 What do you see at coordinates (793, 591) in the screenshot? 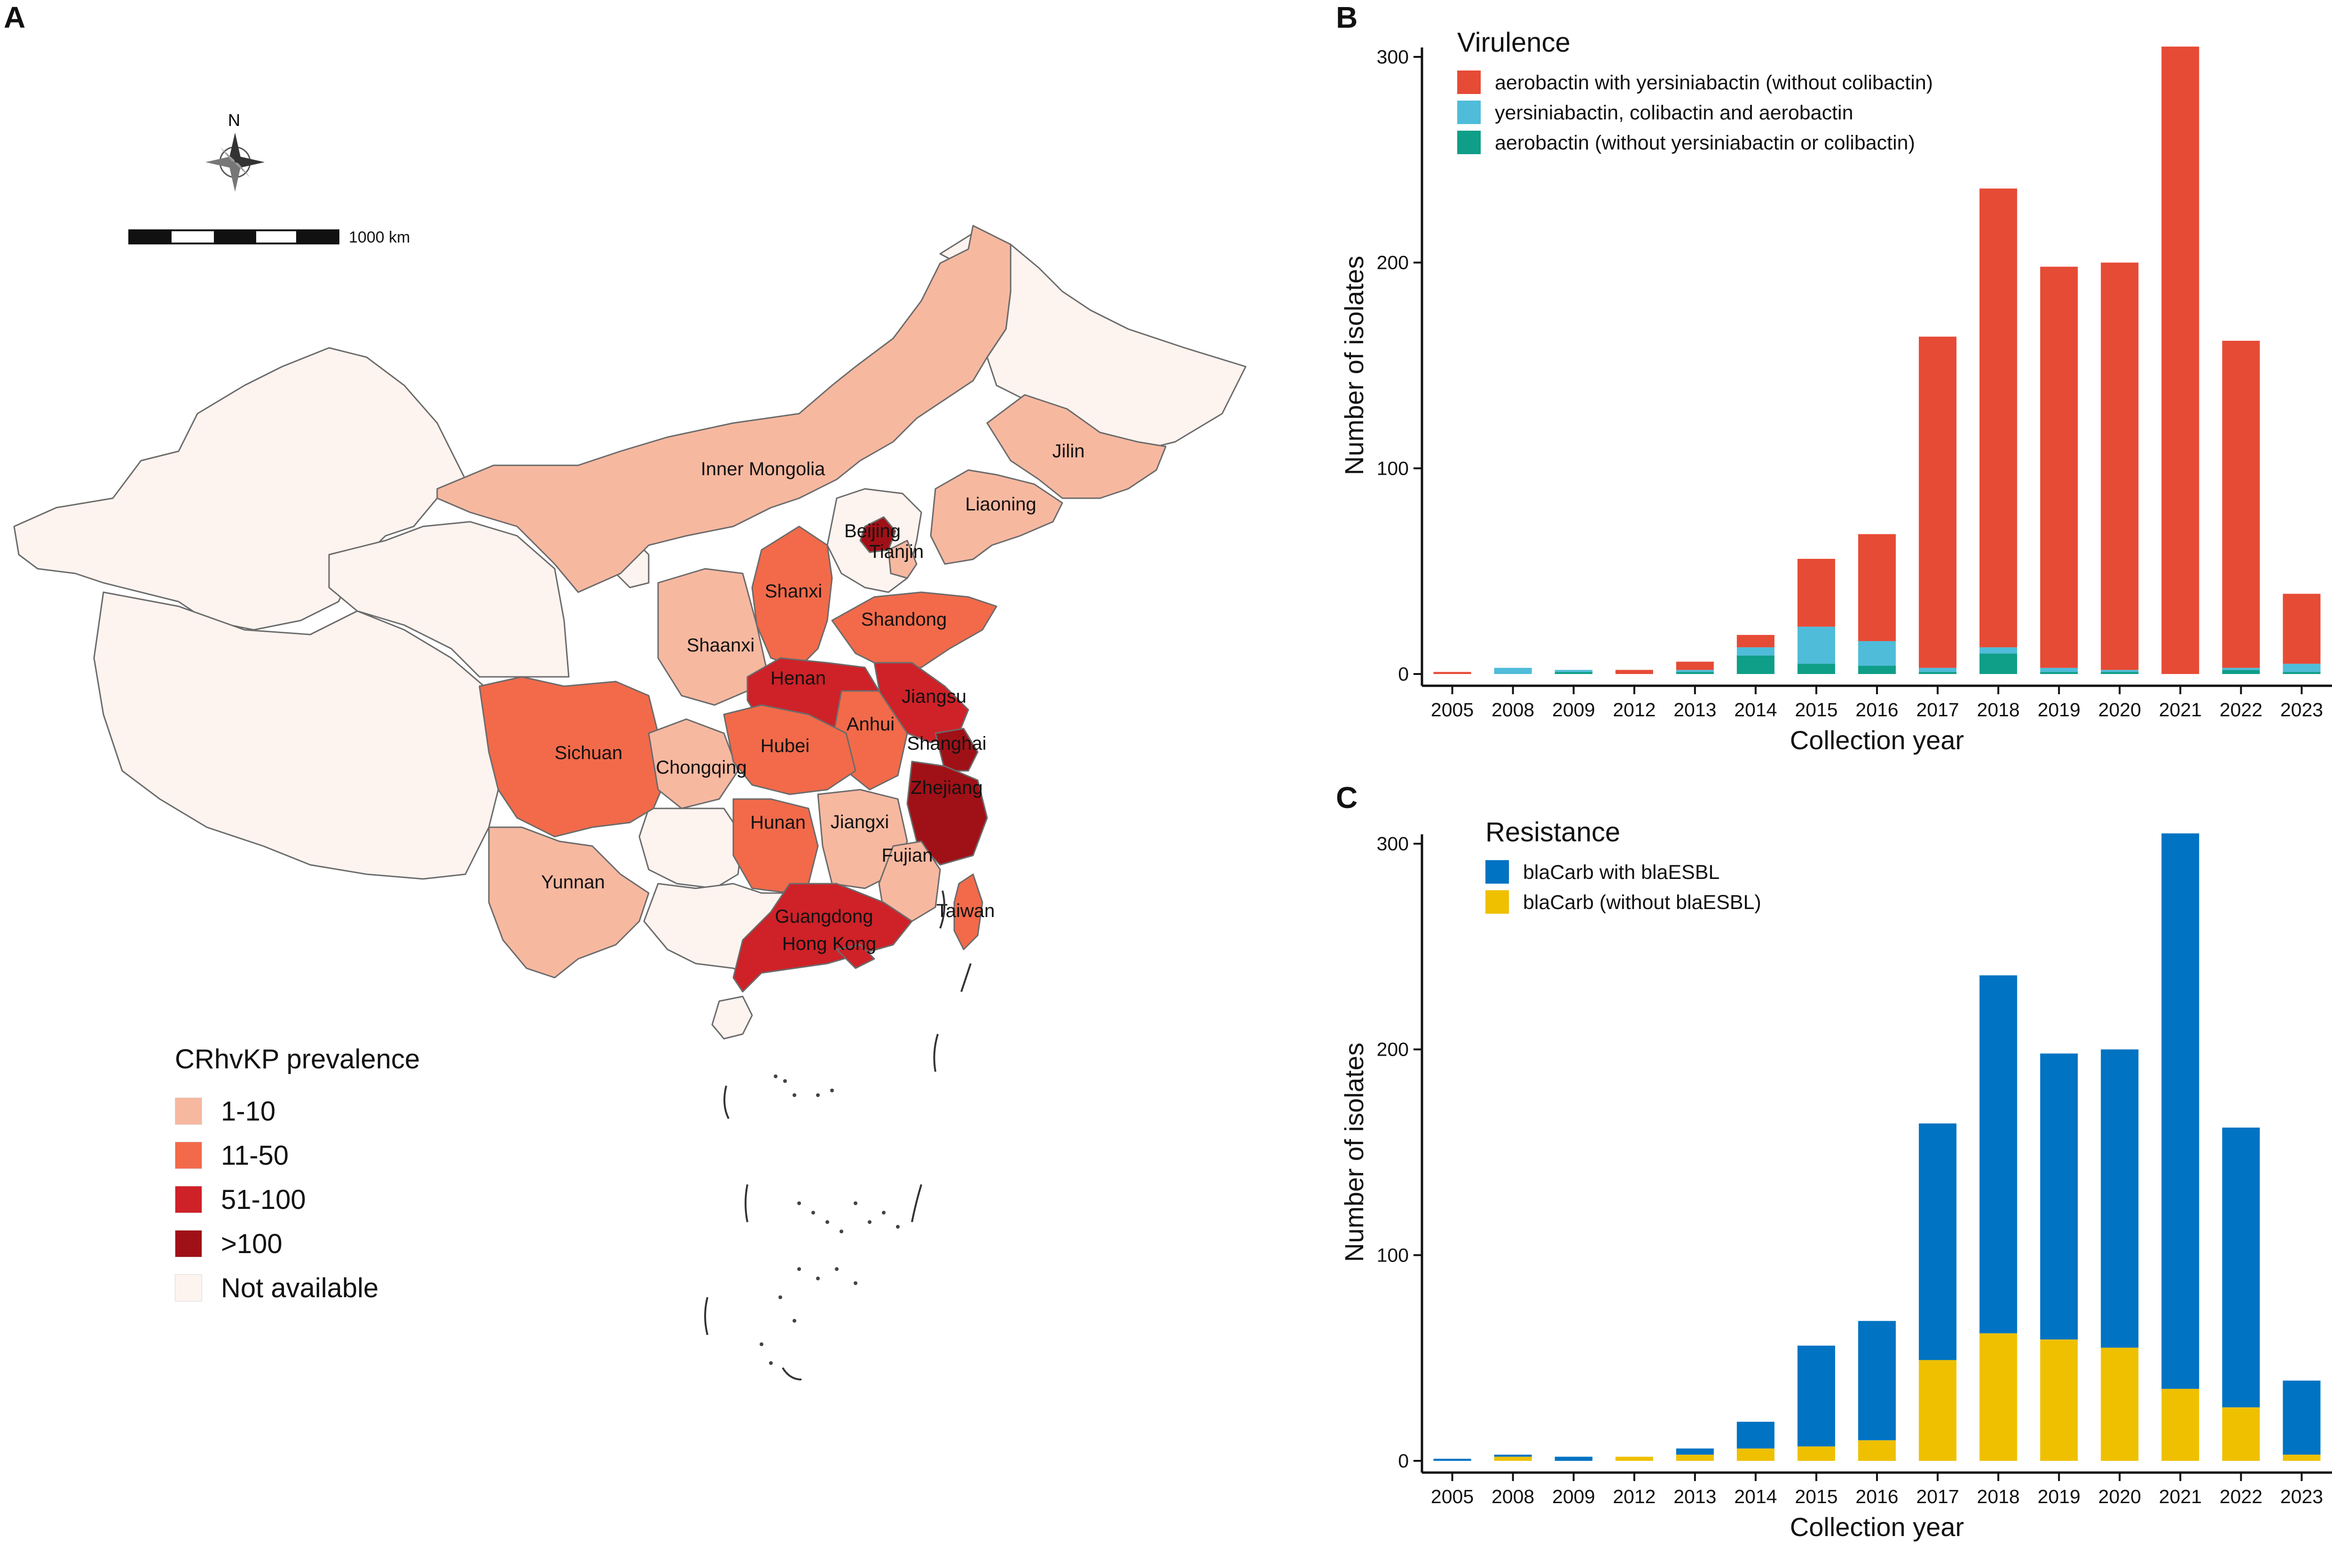
I see `province-label-shanxi: Shanxi` at bounding box center [793, 591].